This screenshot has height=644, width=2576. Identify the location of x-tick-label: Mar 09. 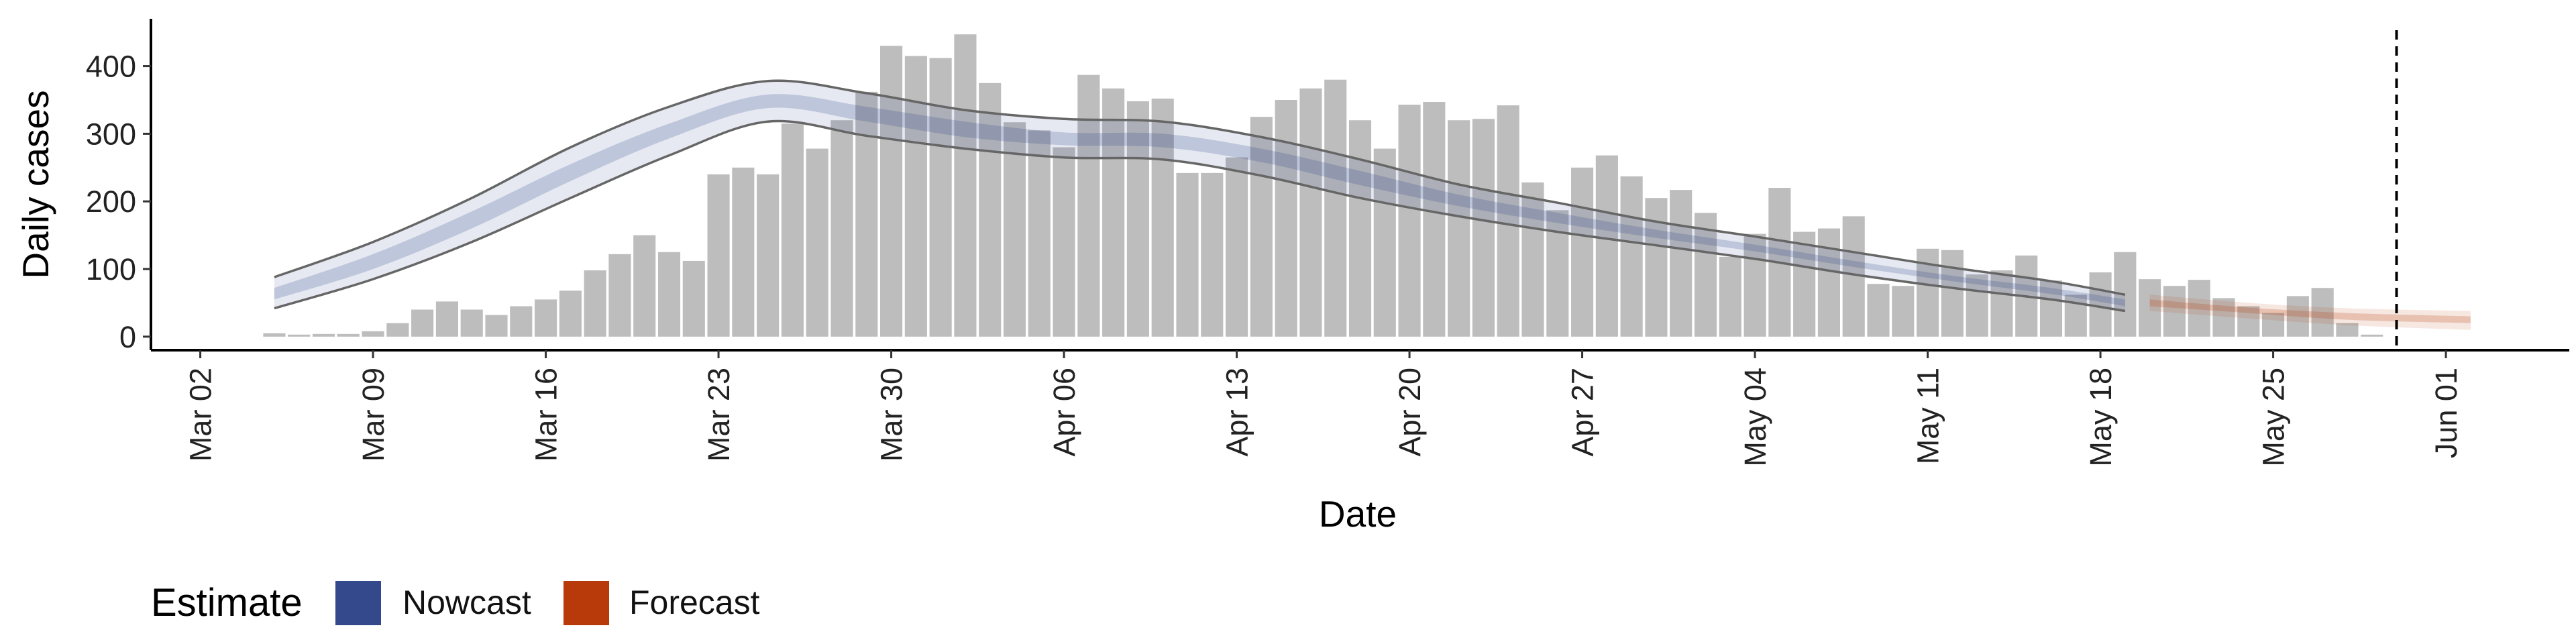
(373, 415).